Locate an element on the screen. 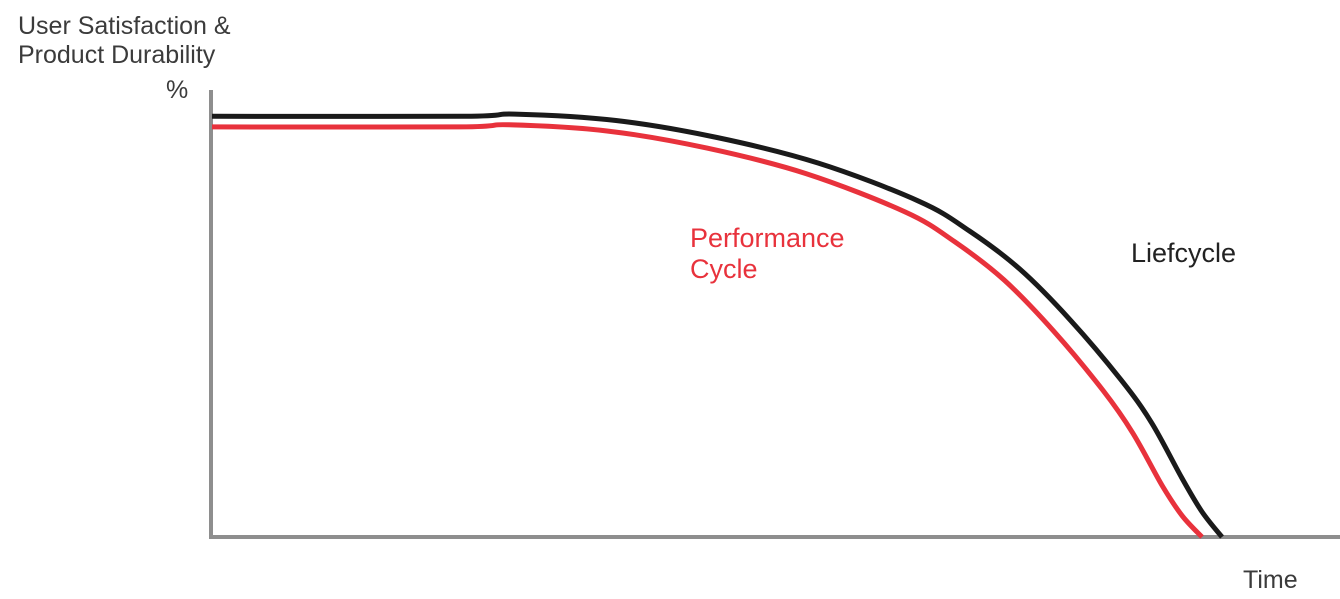 The height and width of the screenshot is (599, 1340). y-axis-label-line-1: User Satisfaction & is located at coordinates (124, 26).